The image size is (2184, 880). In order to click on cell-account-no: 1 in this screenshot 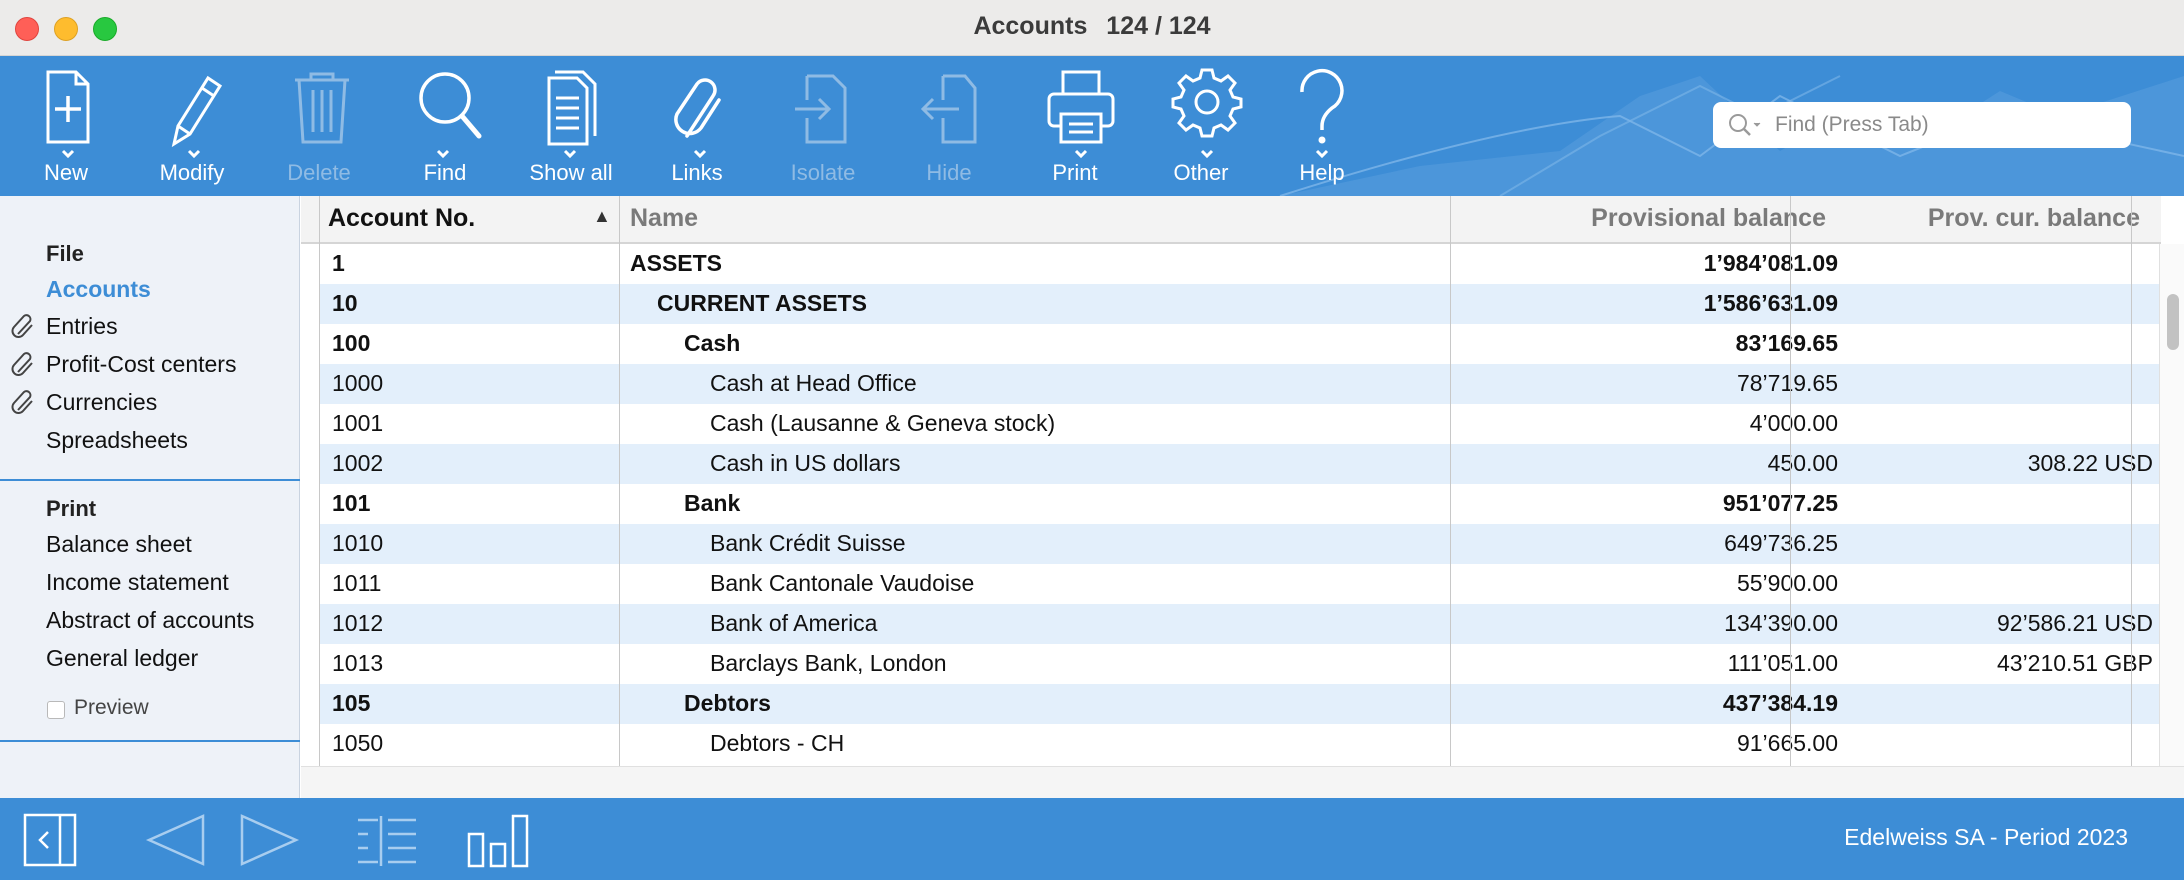, I will do `click(338, 263)`.